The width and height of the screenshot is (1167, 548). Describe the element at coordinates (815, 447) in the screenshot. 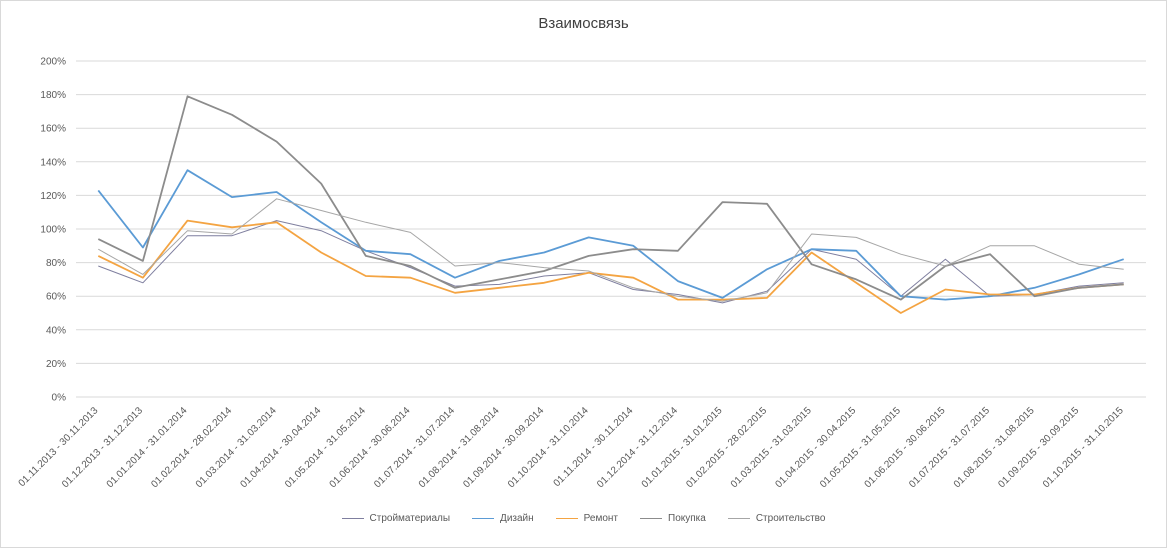

I see `x-tick-label: 01.04.2015 - 30.04.2015` at that location.